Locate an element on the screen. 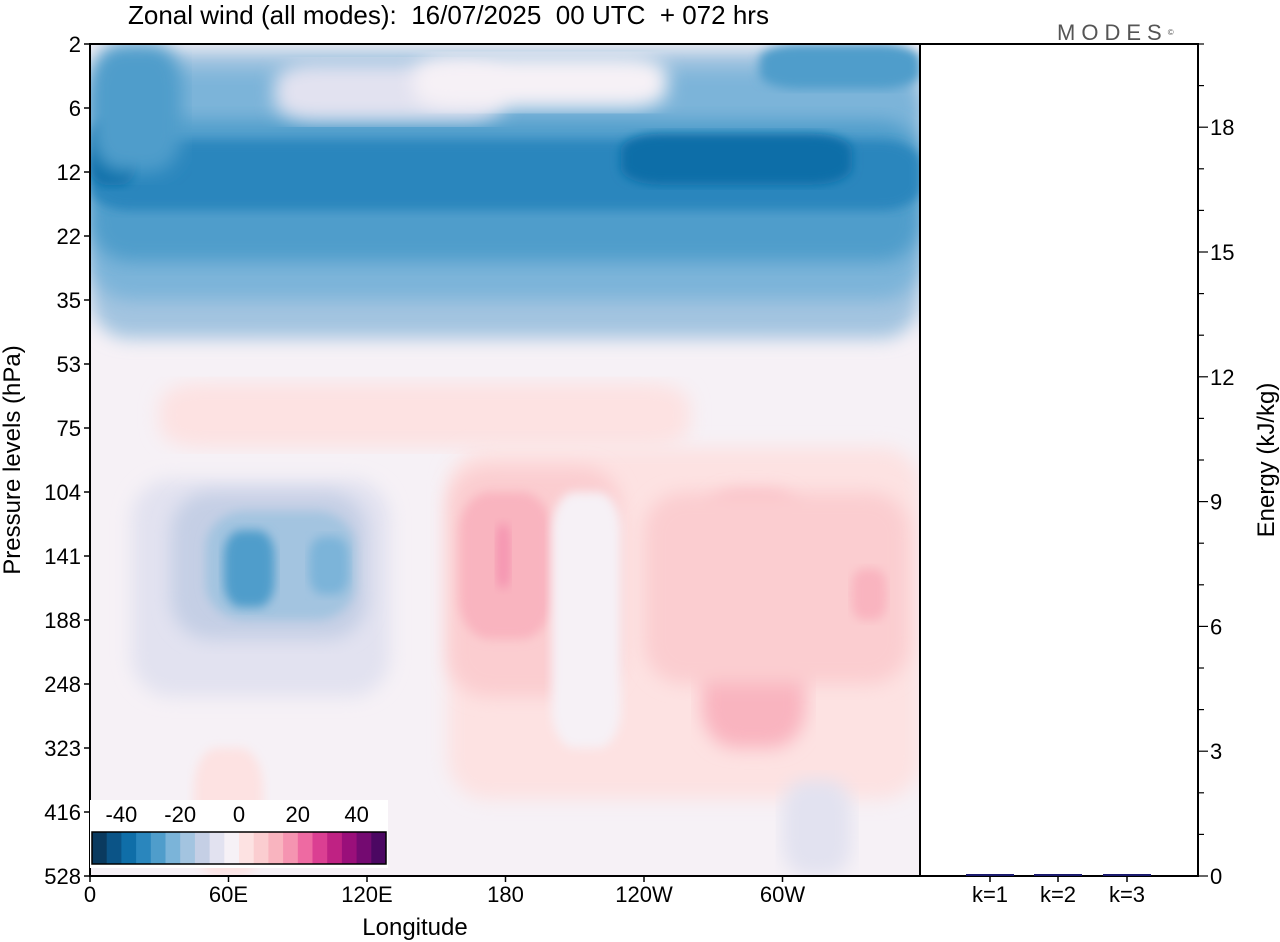 This screenshot has height=942, width=1280. y-axis-label: Pressure levels (hPa) is located at coordinates (13, 459).